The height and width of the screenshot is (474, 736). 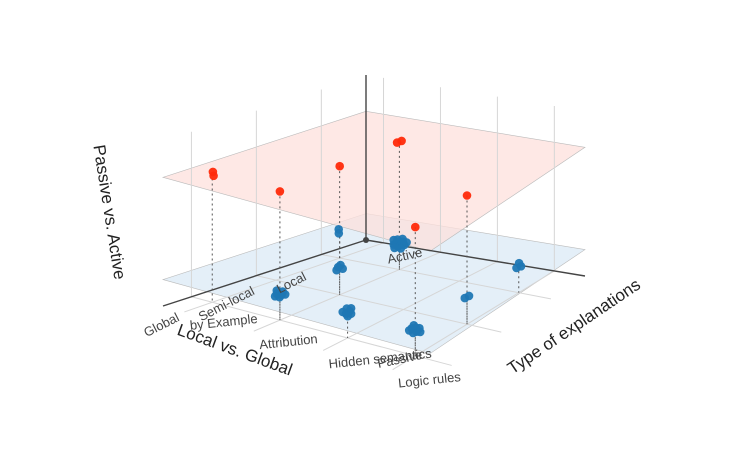 What do you see at coordinates (223, 322) in the screenshot?
I see `y-tick-label: by Example` at bounding box center [223, 322].